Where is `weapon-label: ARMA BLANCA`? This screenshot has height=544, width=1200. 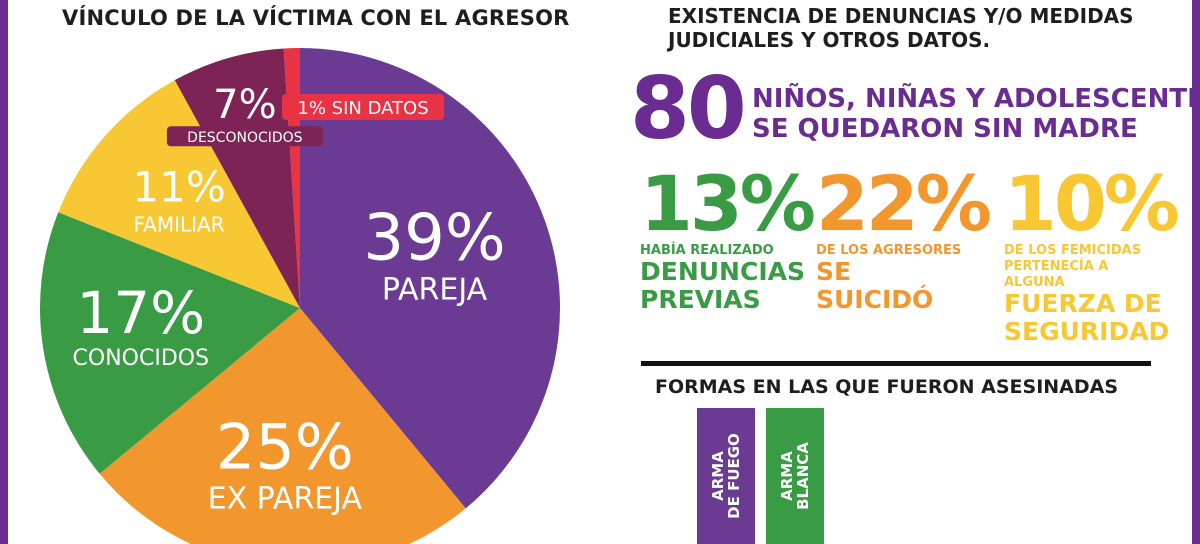
weapon-label: ARMA BLANCA is located at coordinates (795, 476).